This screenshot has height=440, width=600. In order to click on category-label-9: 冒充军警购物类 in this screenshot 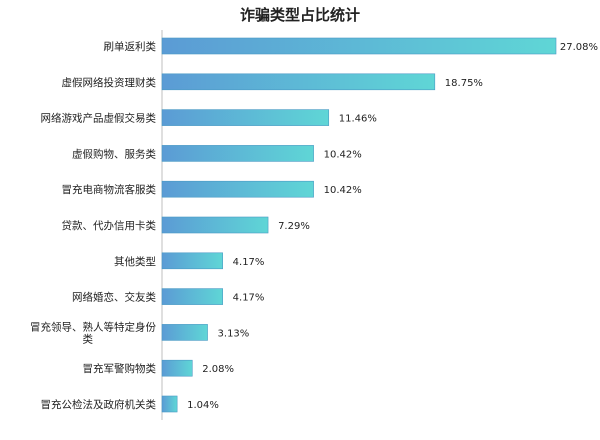, I will do `click(120, 368)`.